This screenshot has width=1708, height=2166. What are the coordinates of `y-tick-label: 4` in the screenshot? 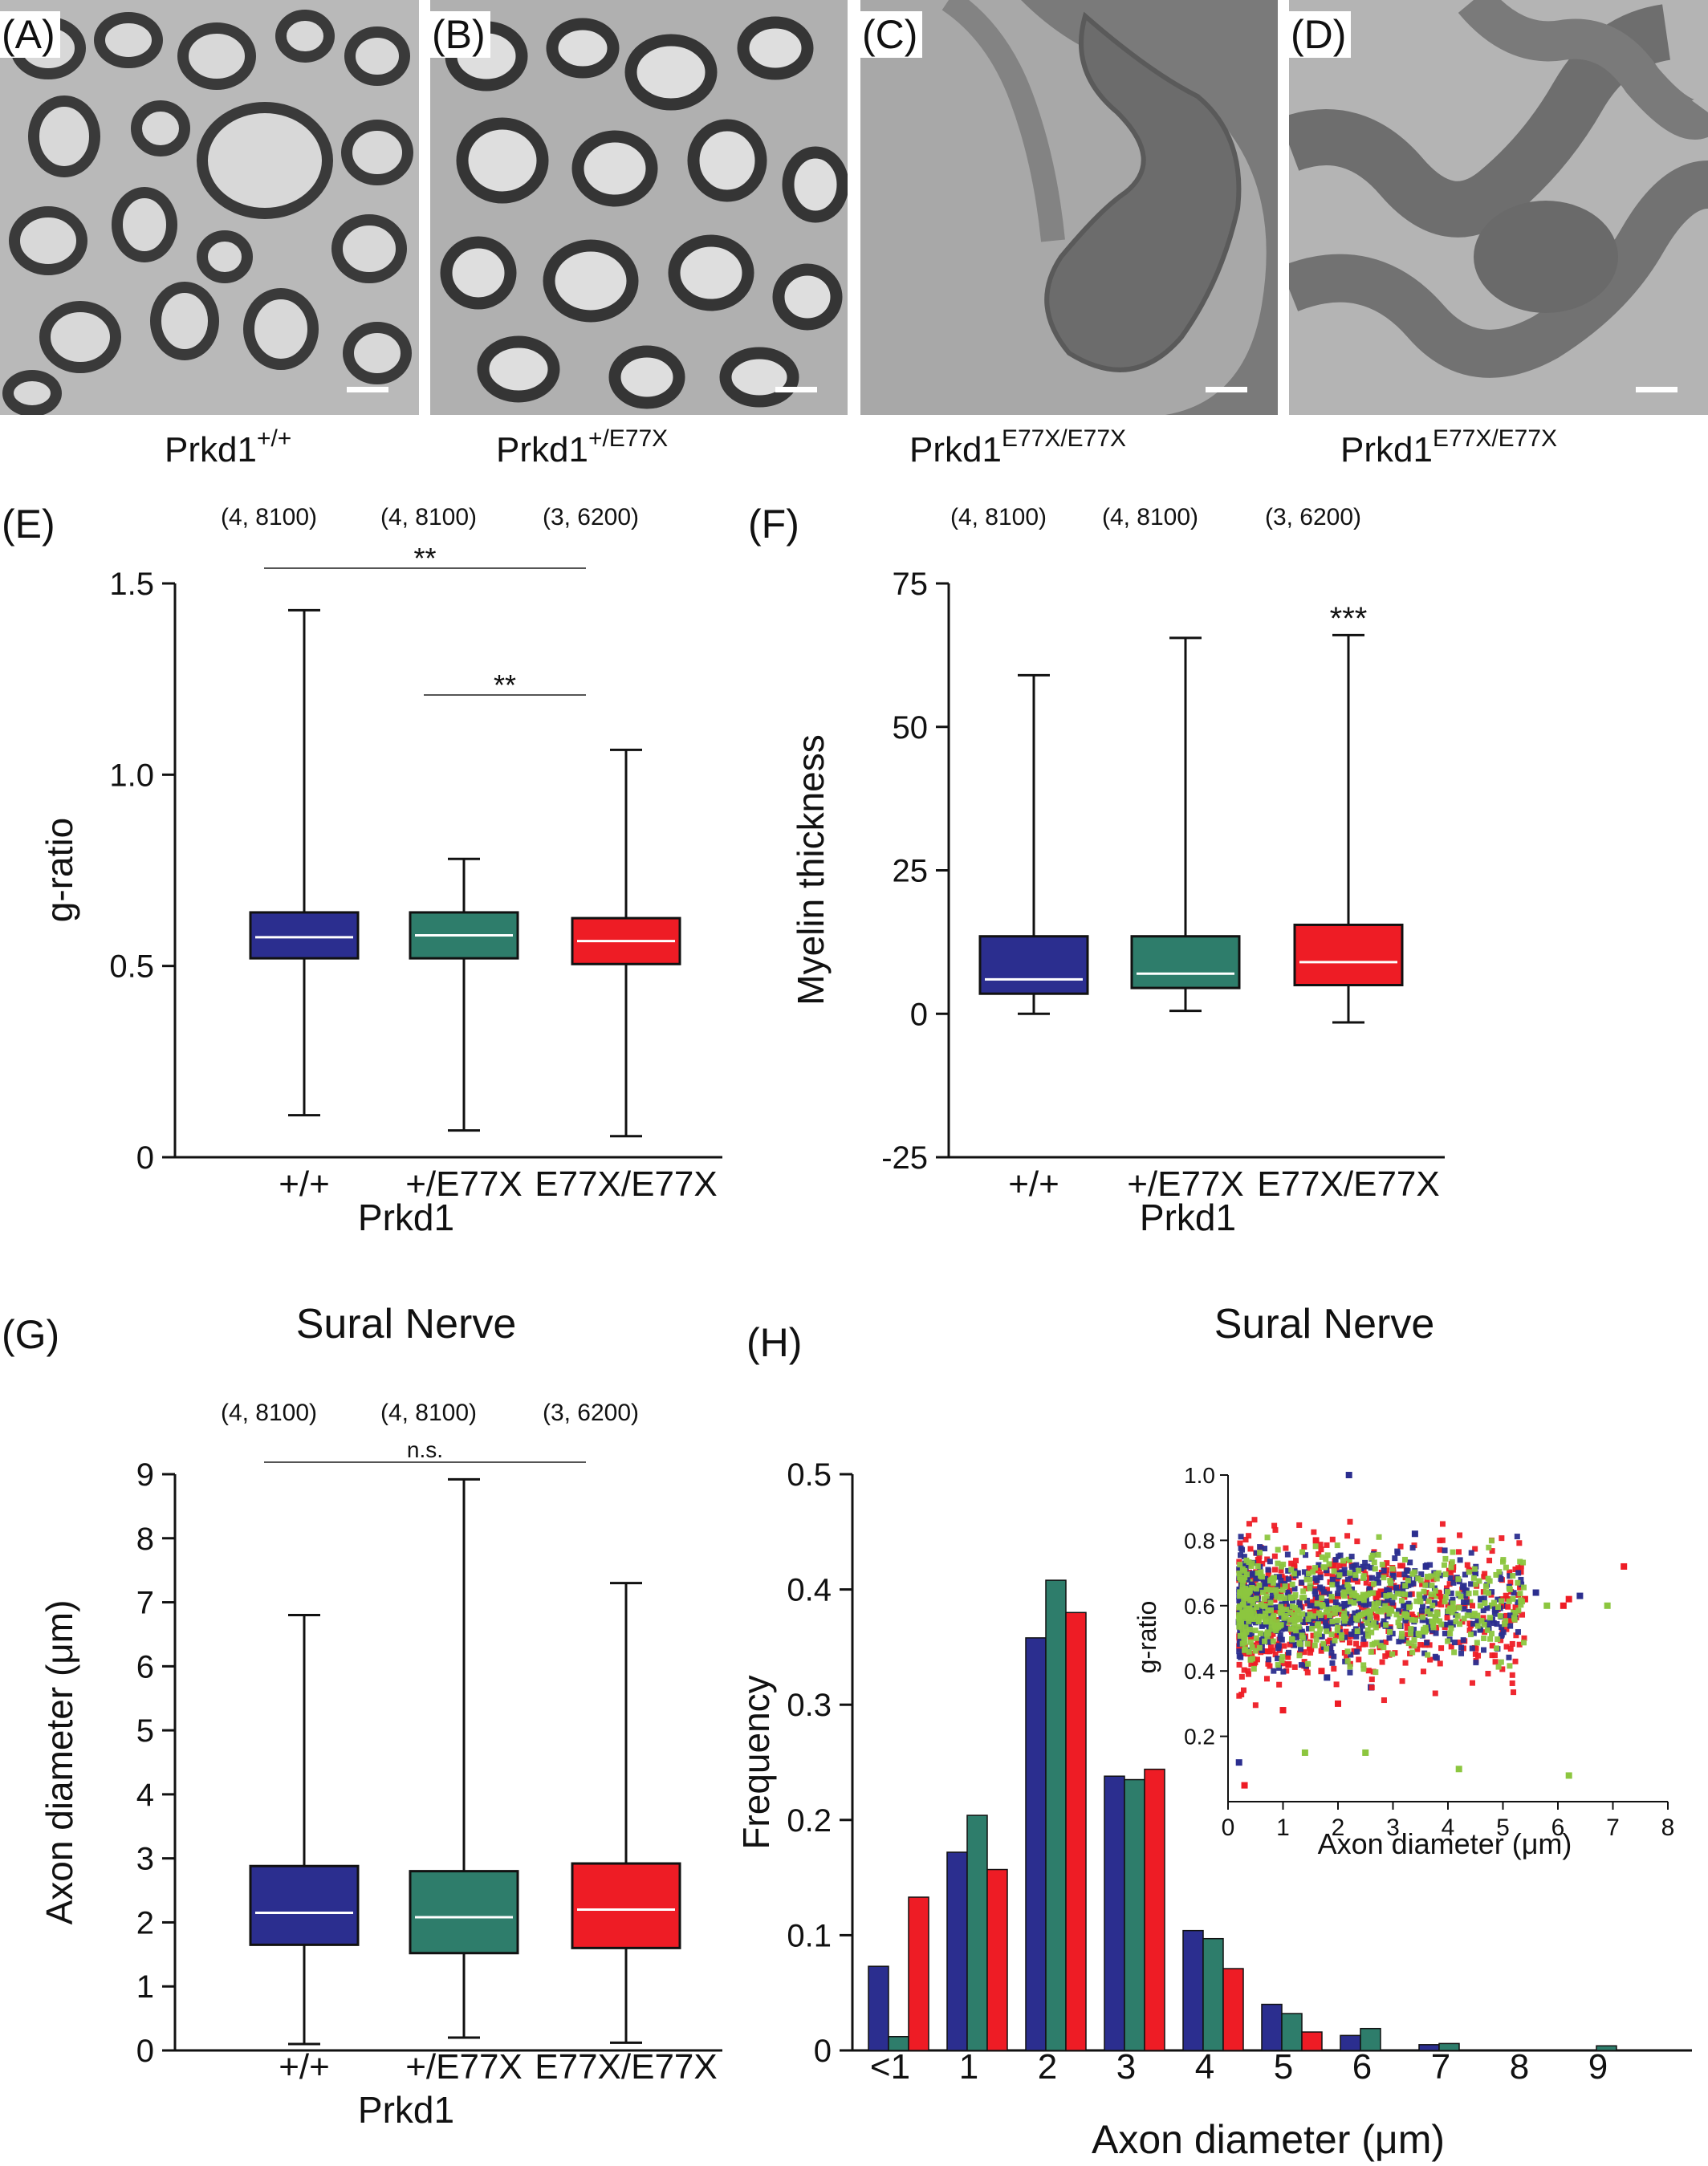 It's located at (145, 1795).